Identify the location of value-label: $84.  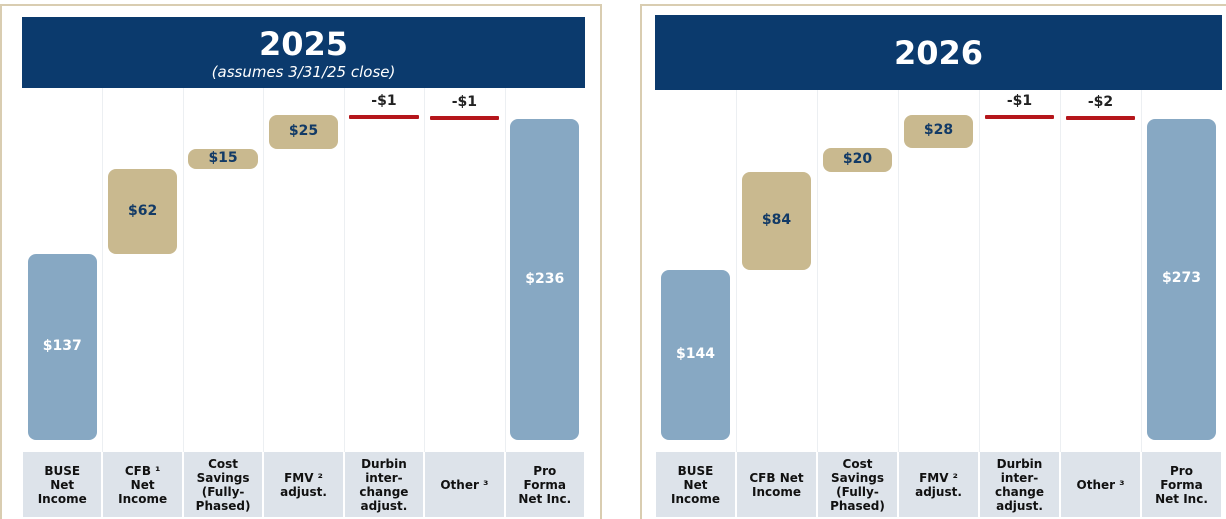
(776, 219).